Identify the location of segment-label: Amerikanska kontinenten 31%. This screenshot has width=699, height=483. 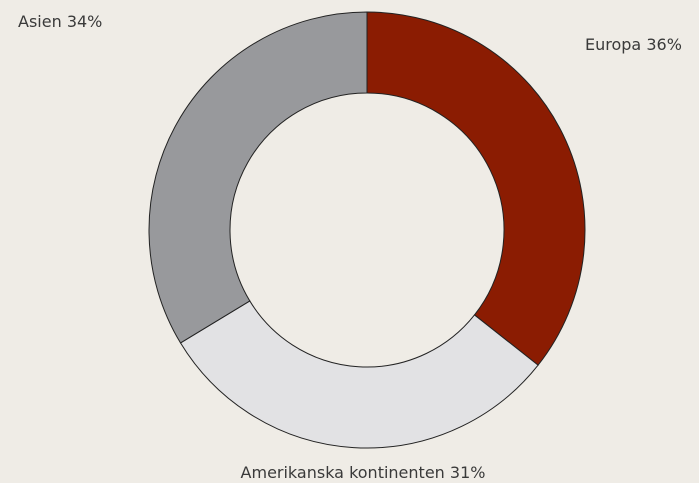
(363, 472).